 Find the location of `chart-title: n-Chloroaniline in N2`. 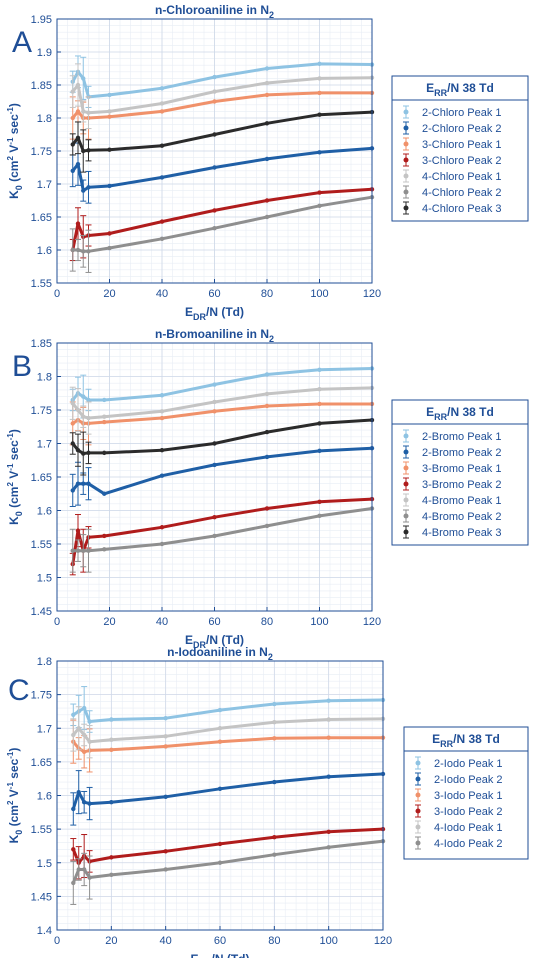

chart-title: n-Chloroaniline in N2 is located at coordinates (214, 11).